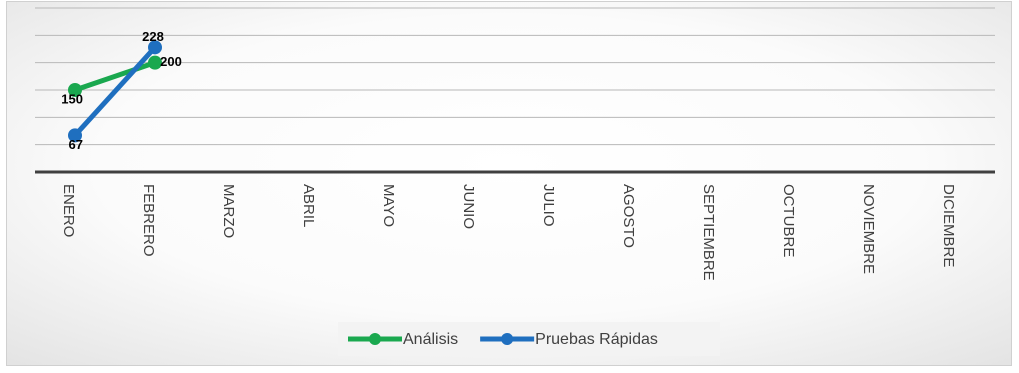 The height and width of the screenshot is (373, 1019). I want to click on legend: Análisis Pruebas Rápidas, so click(503, 339).